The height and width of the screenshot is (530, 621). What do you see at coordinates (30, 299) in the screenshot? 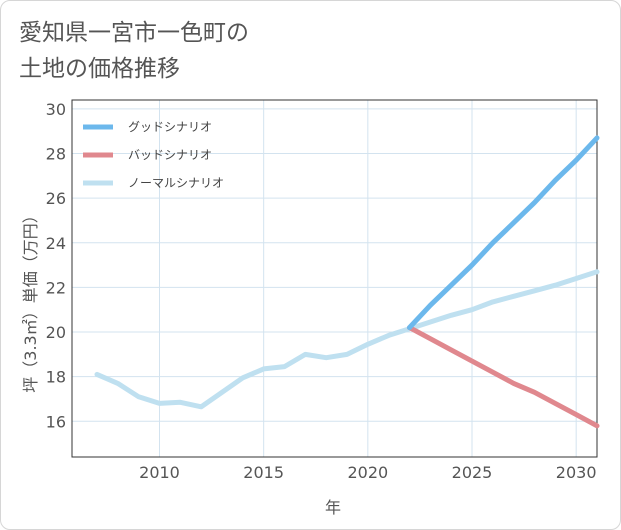
I see `y-axis-title: 坪（3.3㎡）単価（万円）` at bounding box center [30, 299].